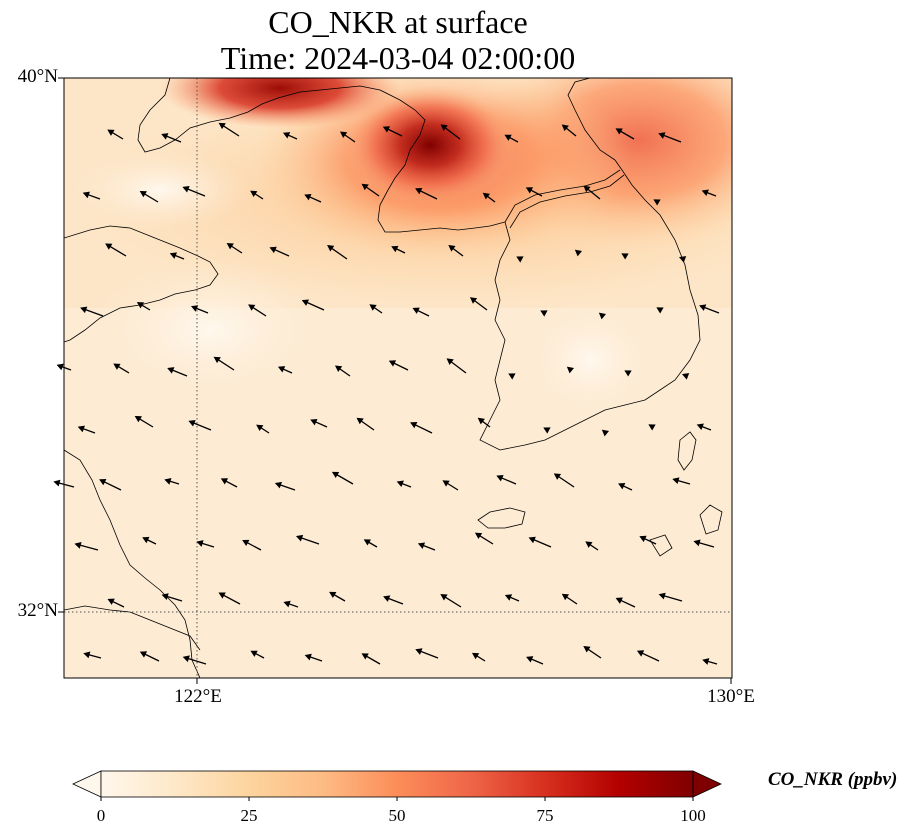 The image size is (920, 836). What do you see at coordinates (37, 76) in the screenshot?
I see `lat-label-40n: 40°N` at bounding box center [37, 76].